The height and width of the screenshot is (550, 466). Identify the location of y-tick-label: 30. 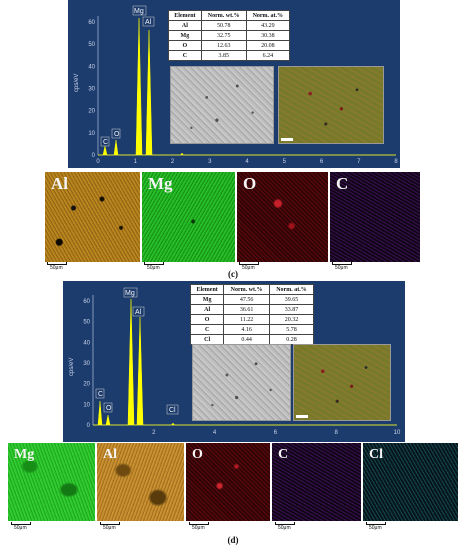
(86, 364).